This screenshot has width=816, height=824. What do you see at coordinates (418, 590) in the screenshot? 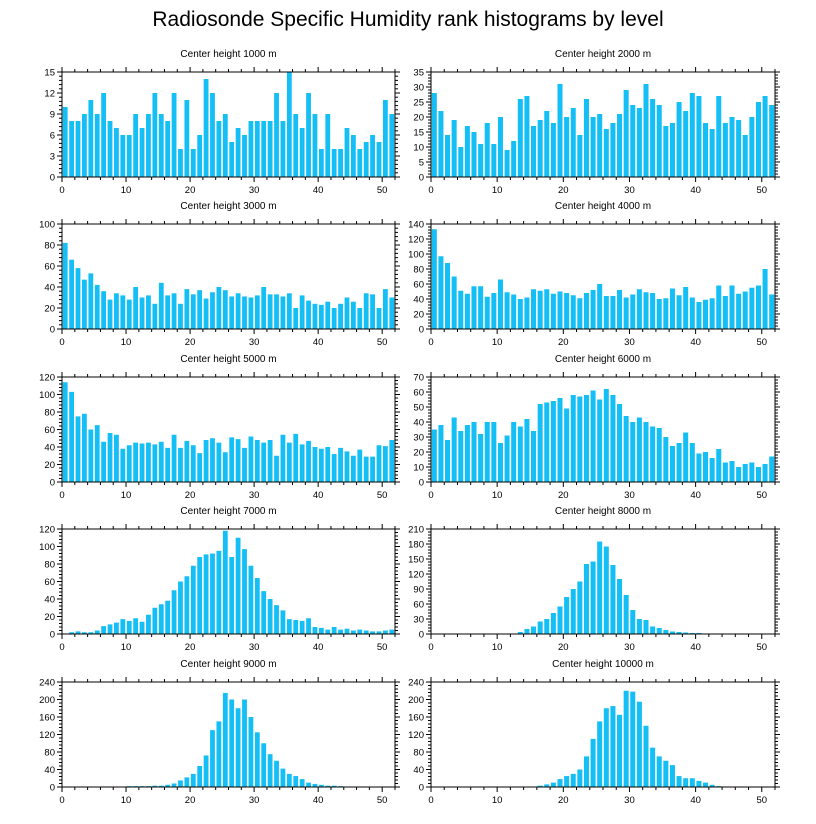
I see `y-tick-label: 90` at bounding box center [418, 590].